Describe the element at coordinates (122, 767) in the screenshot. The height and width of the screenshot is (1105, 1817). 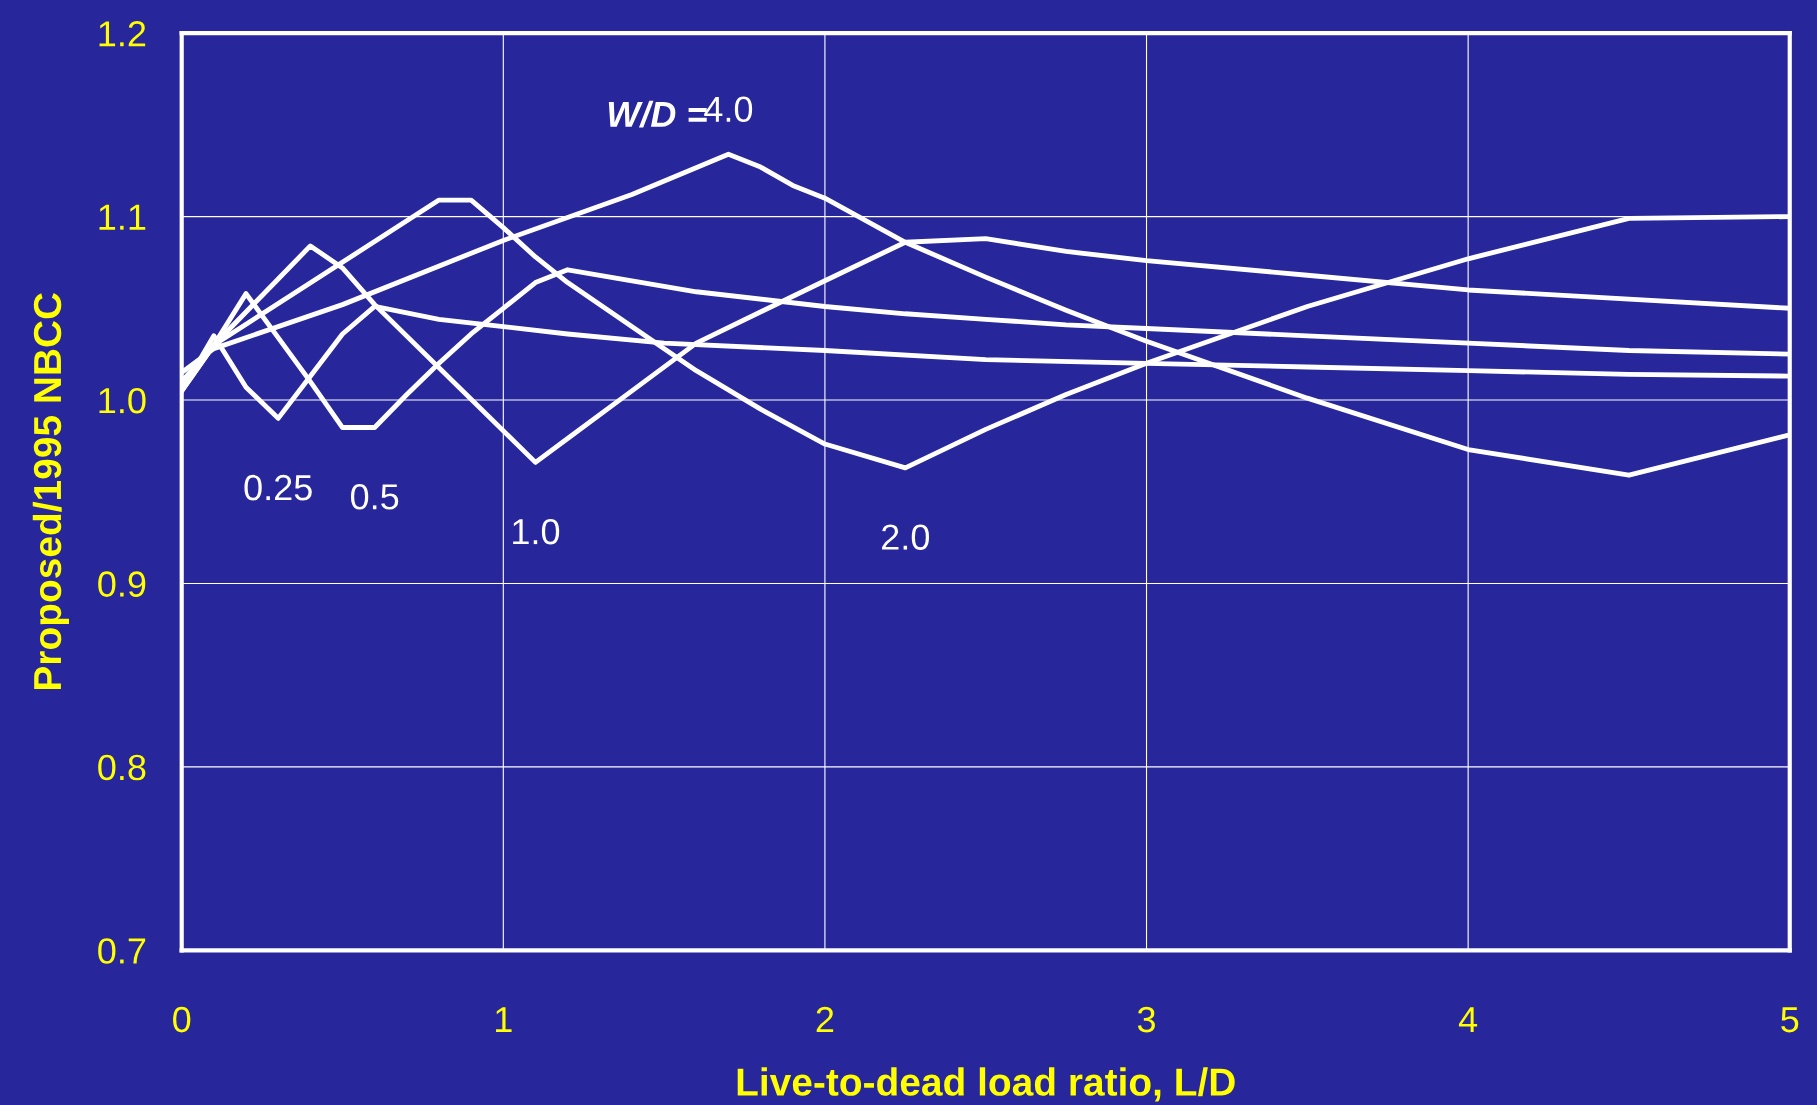
I see `y-tick-label: 0.8` at that location.